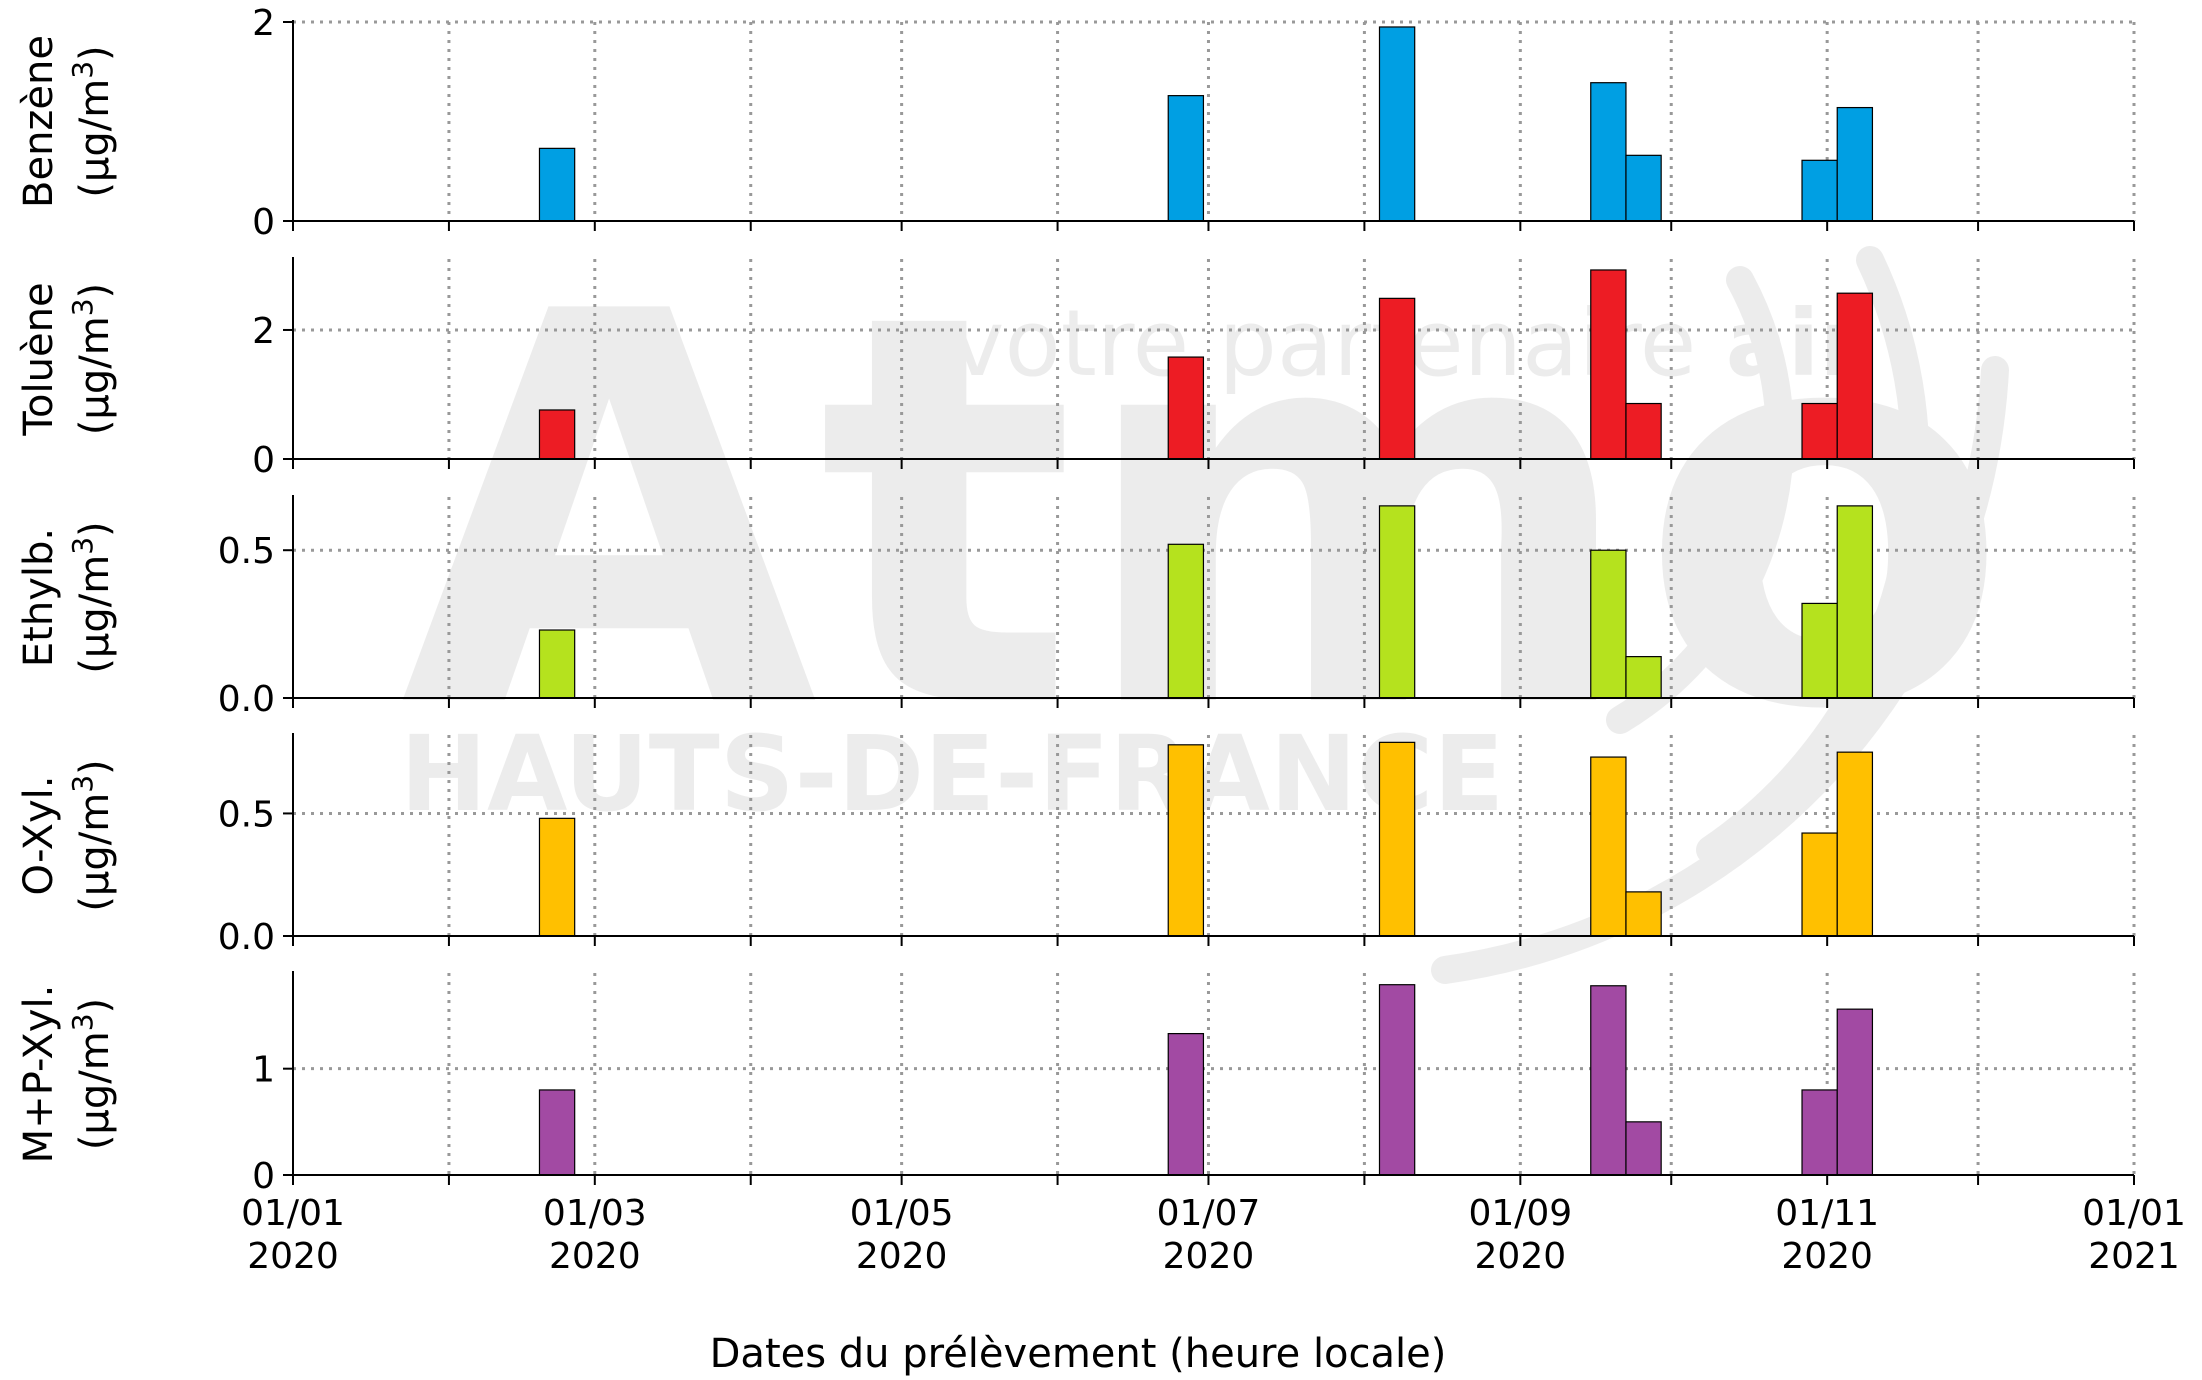 The image size is (2202, 1380). What do you see at coordinates (595, 1213) in the screenshot?
I see `x-tick-label: 01/03` at bounding box center [595, 1213].